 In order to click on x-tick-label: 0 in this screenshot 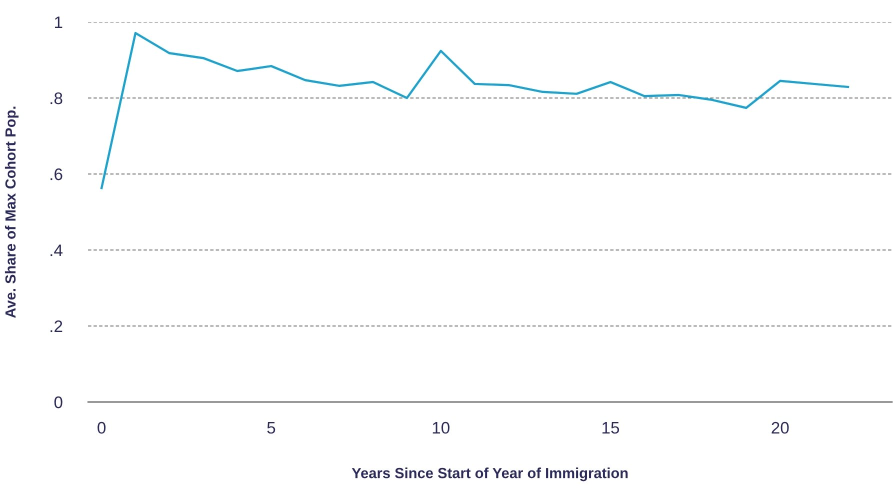, I will do `click(102, 428)`.